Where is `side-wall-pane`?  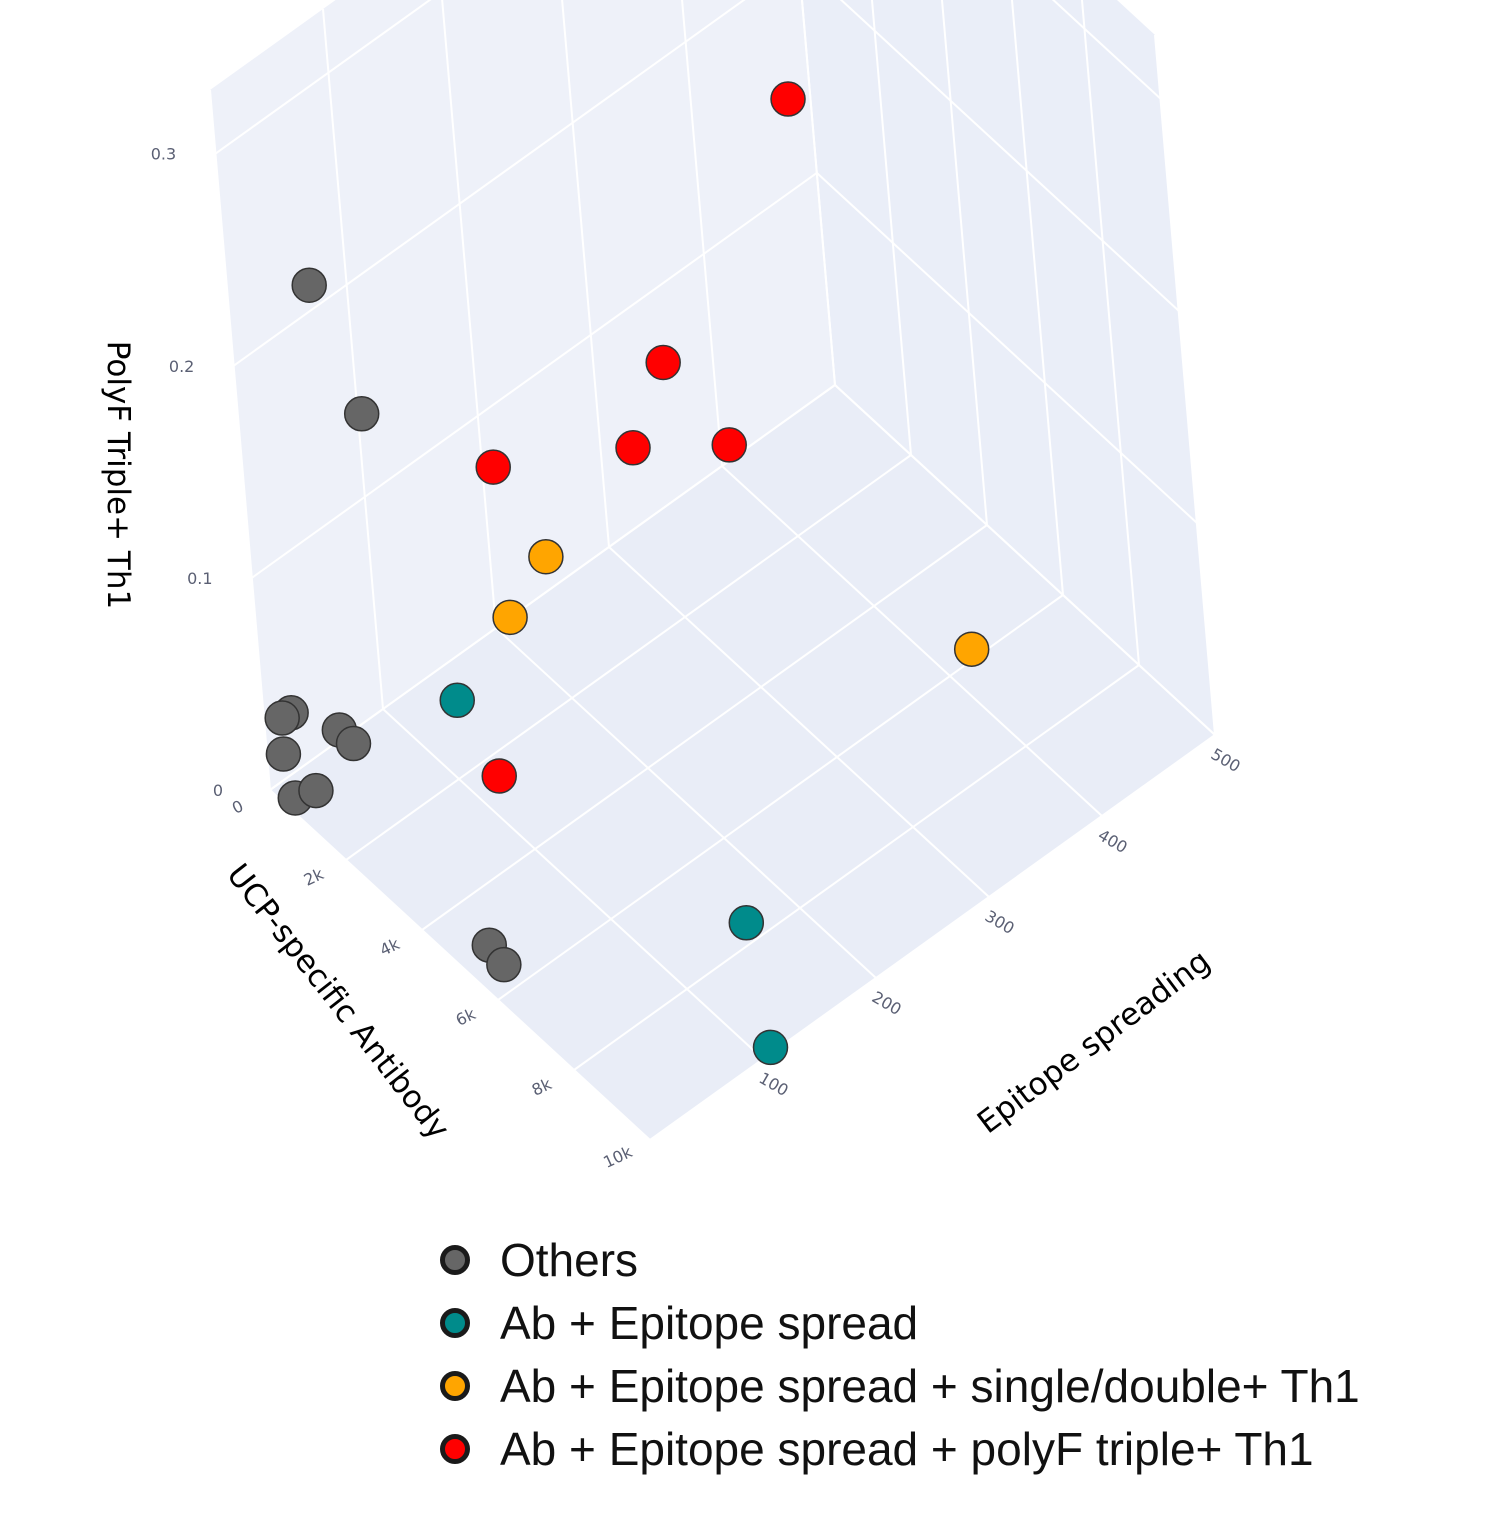
side-wall-pane is located at coordinates (1008, 367).